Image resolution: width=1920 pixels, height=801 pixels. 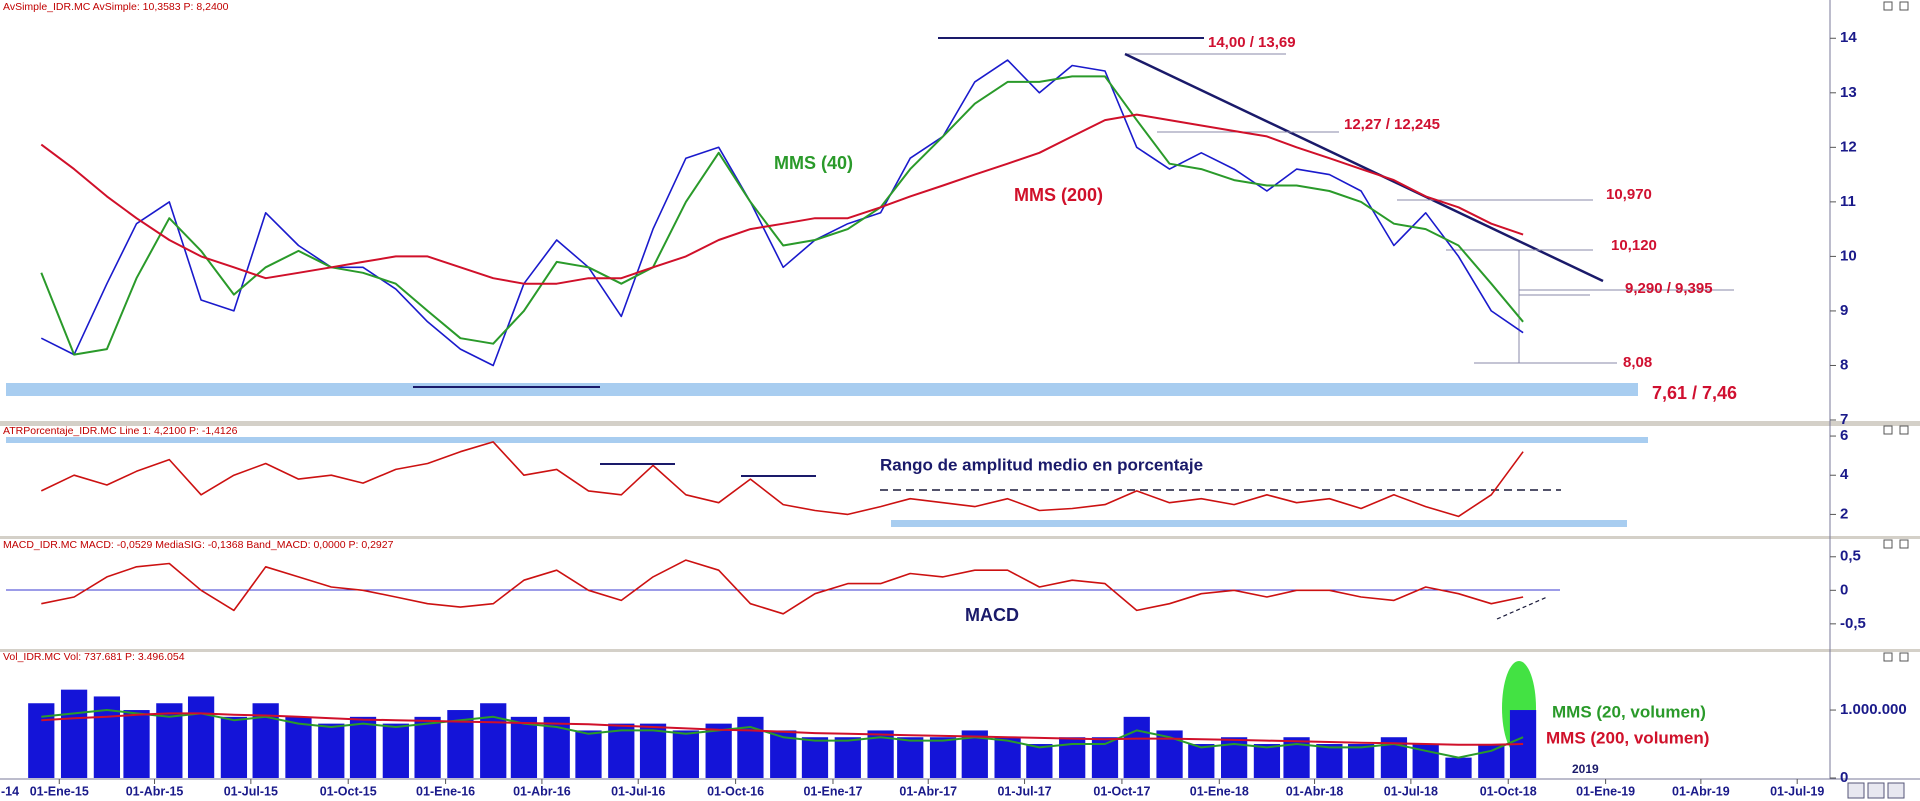 I want to click on annotation: MACD, so click(x=992, y=615).